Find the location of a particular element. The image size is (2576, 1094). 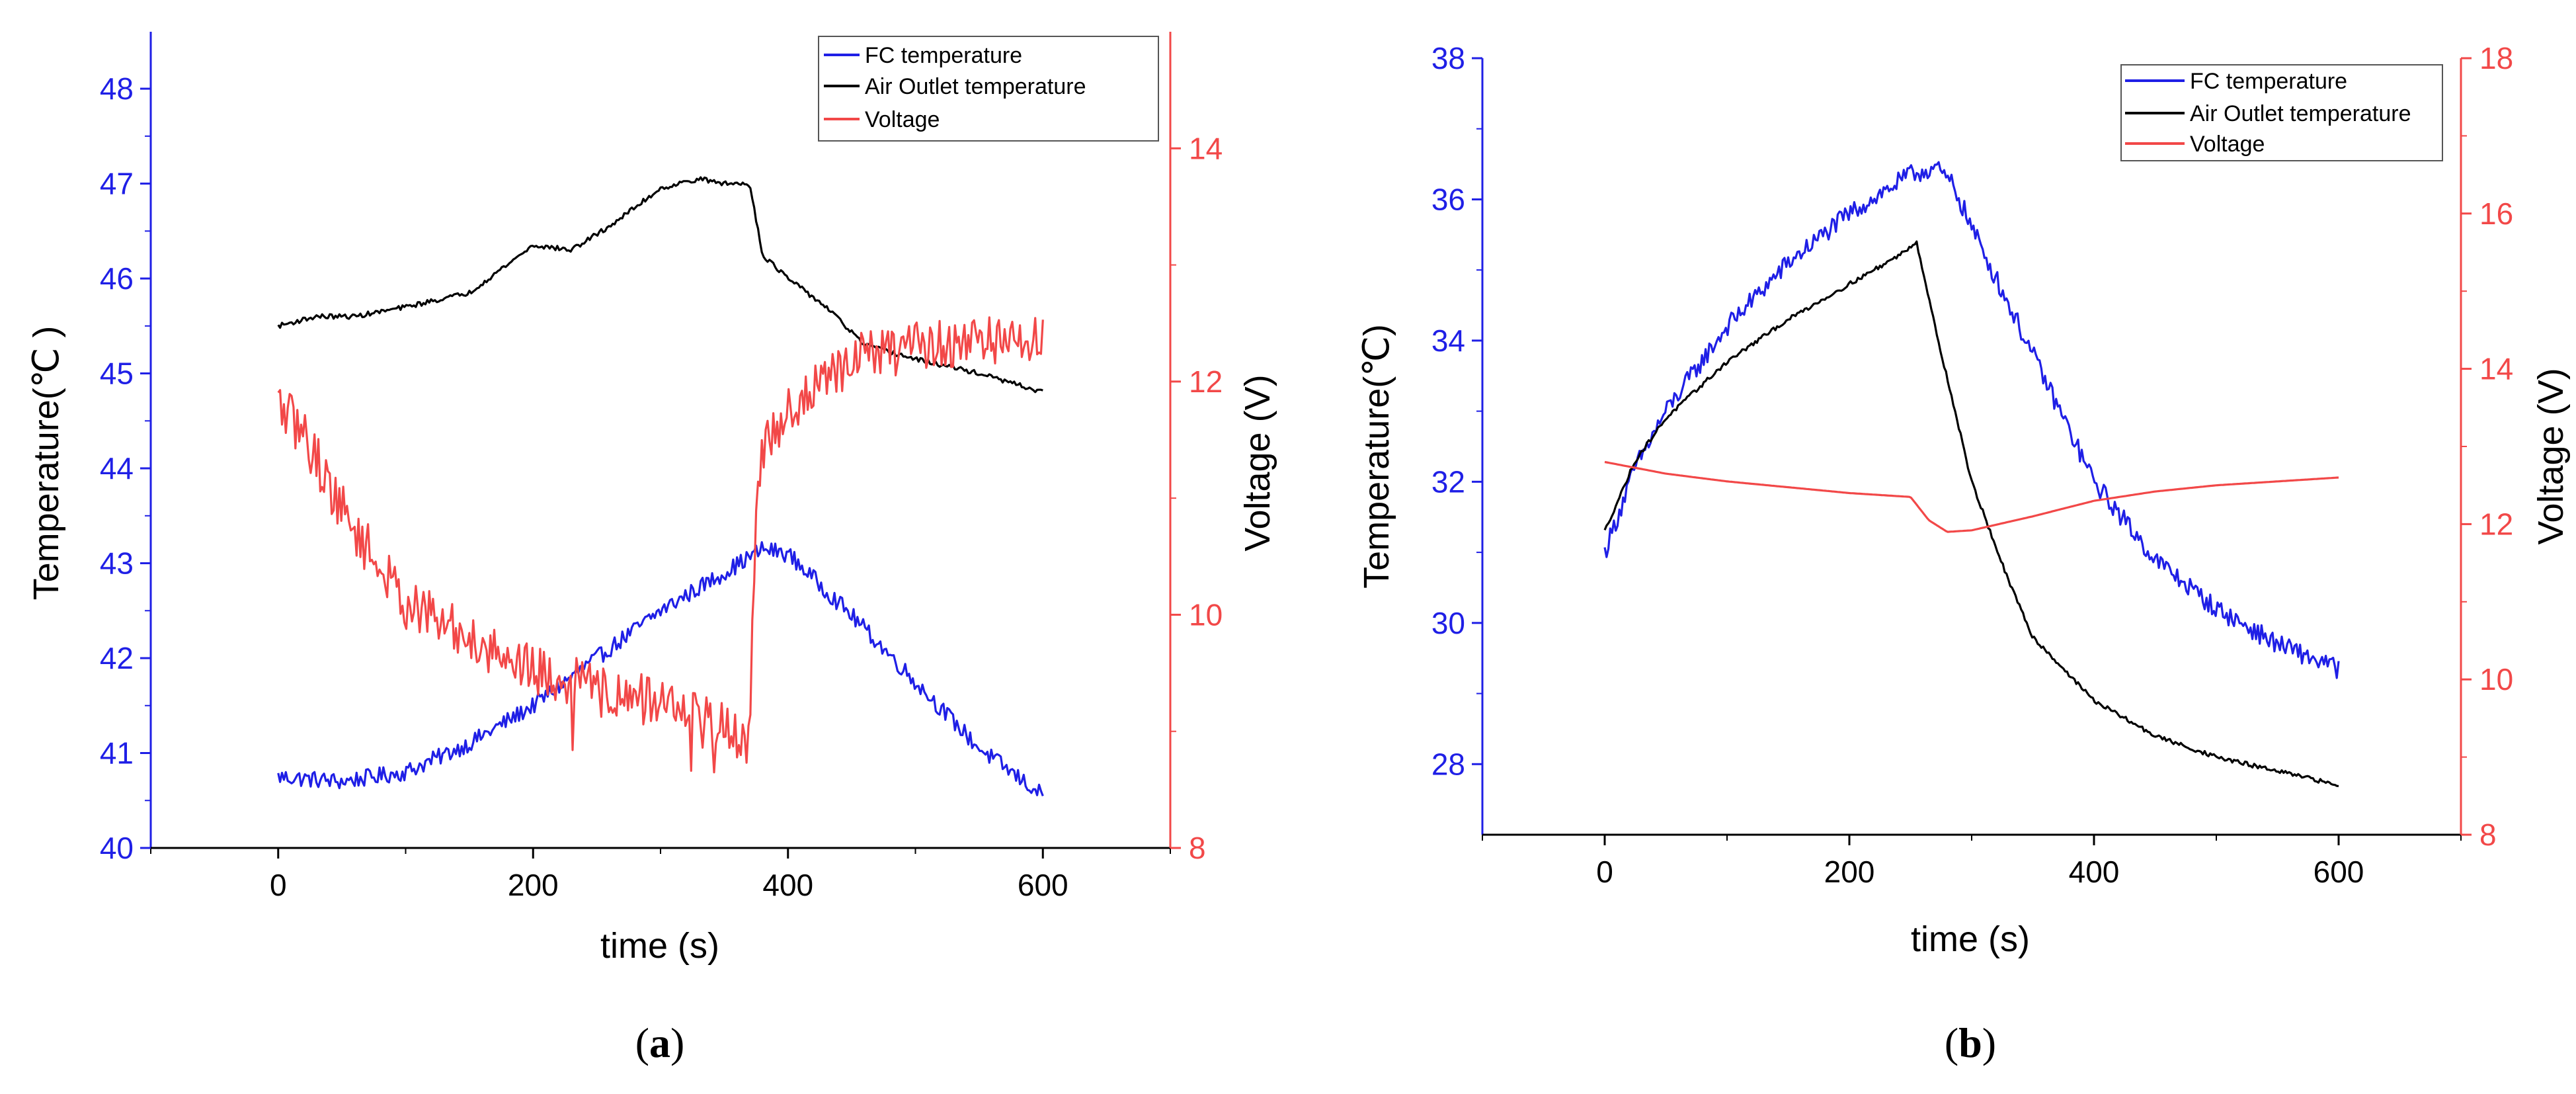

x-axis-title-b: time (s) is located at coordinates (1971, 939).